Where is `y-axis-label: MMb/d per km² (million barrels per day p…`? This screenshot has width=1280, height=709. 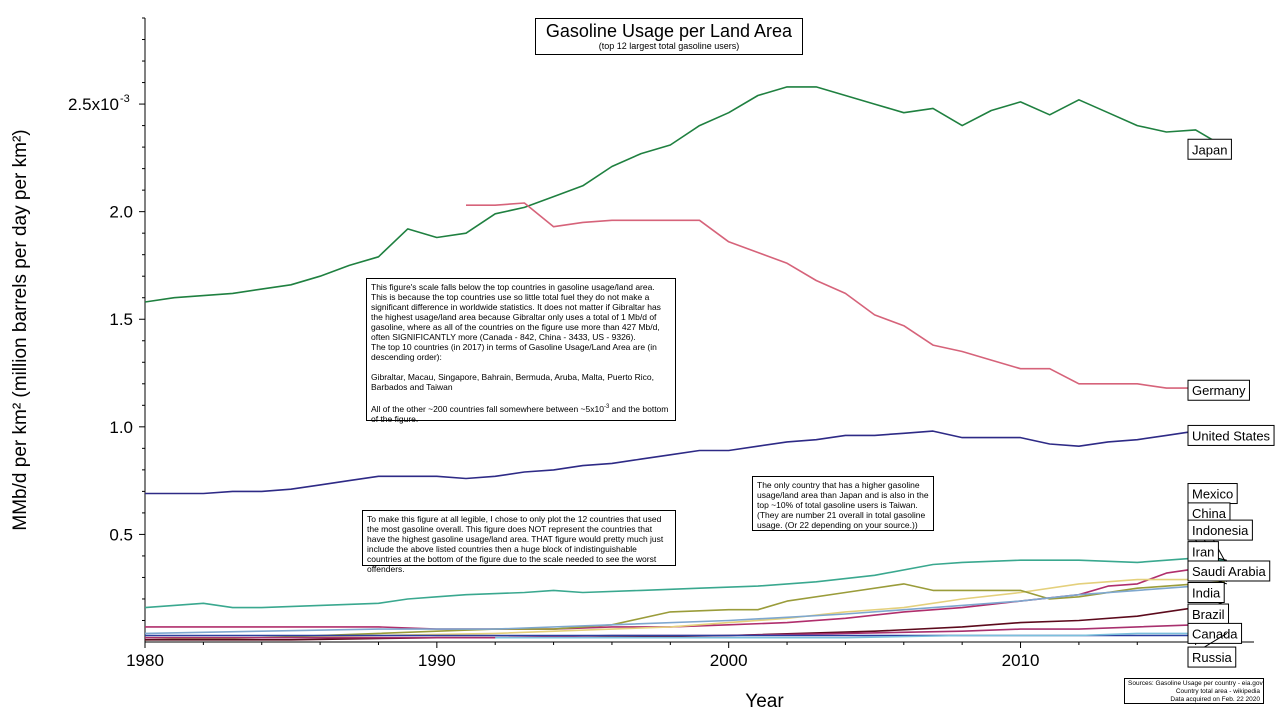
y-axis-label: MMb/d per km² (million barrels per day p… is located at coordinates (20, 329).